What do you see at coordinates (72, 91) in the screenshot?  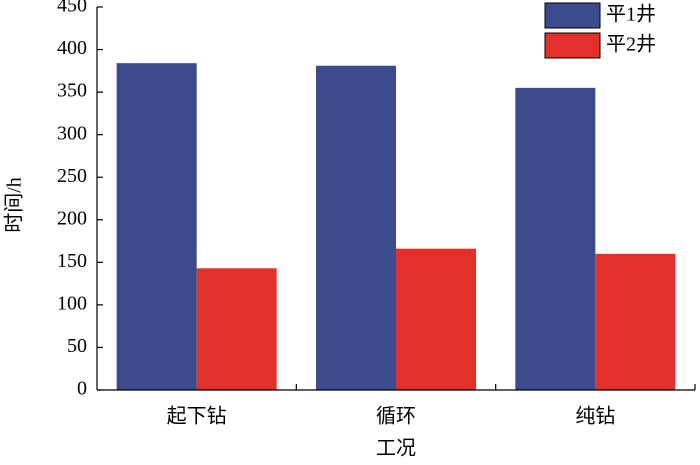 I see `y-tick-label: 350` at bounding box center [72, 91].